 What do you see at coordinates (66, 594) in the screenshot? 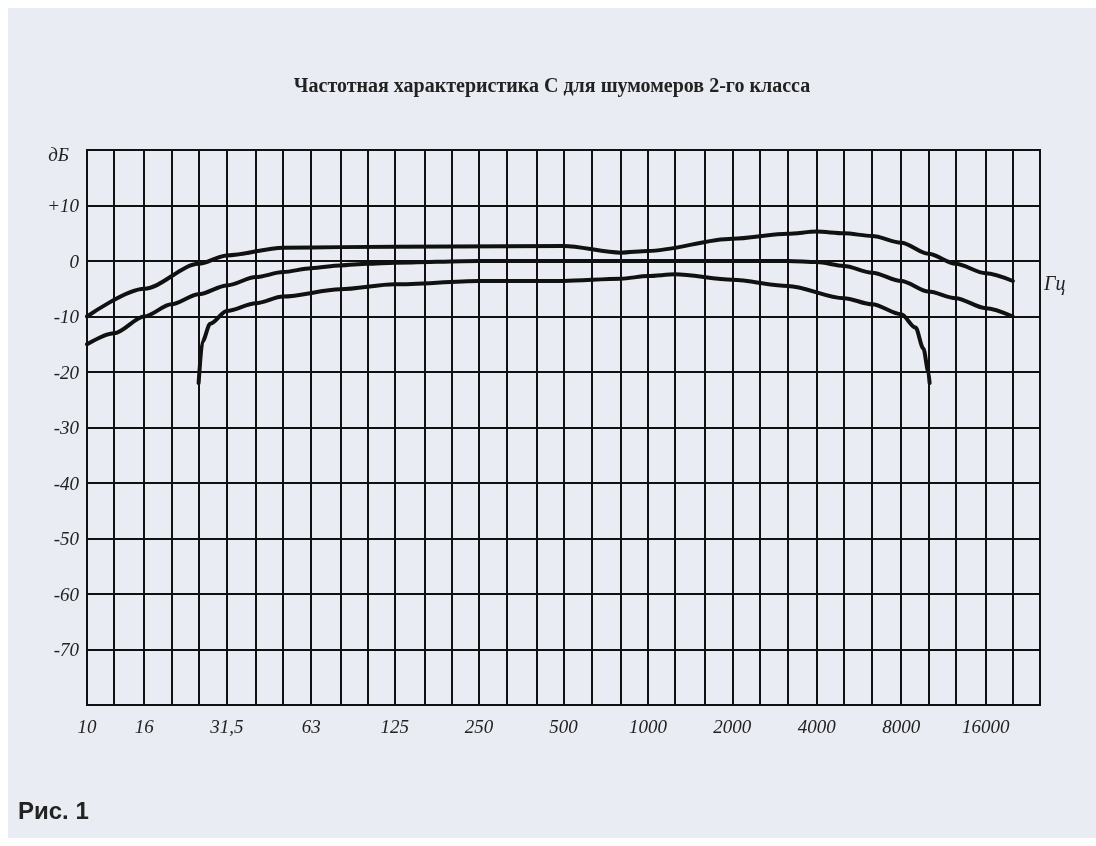
I see `y-tick-label: -60` at bounding box center [66, 594].